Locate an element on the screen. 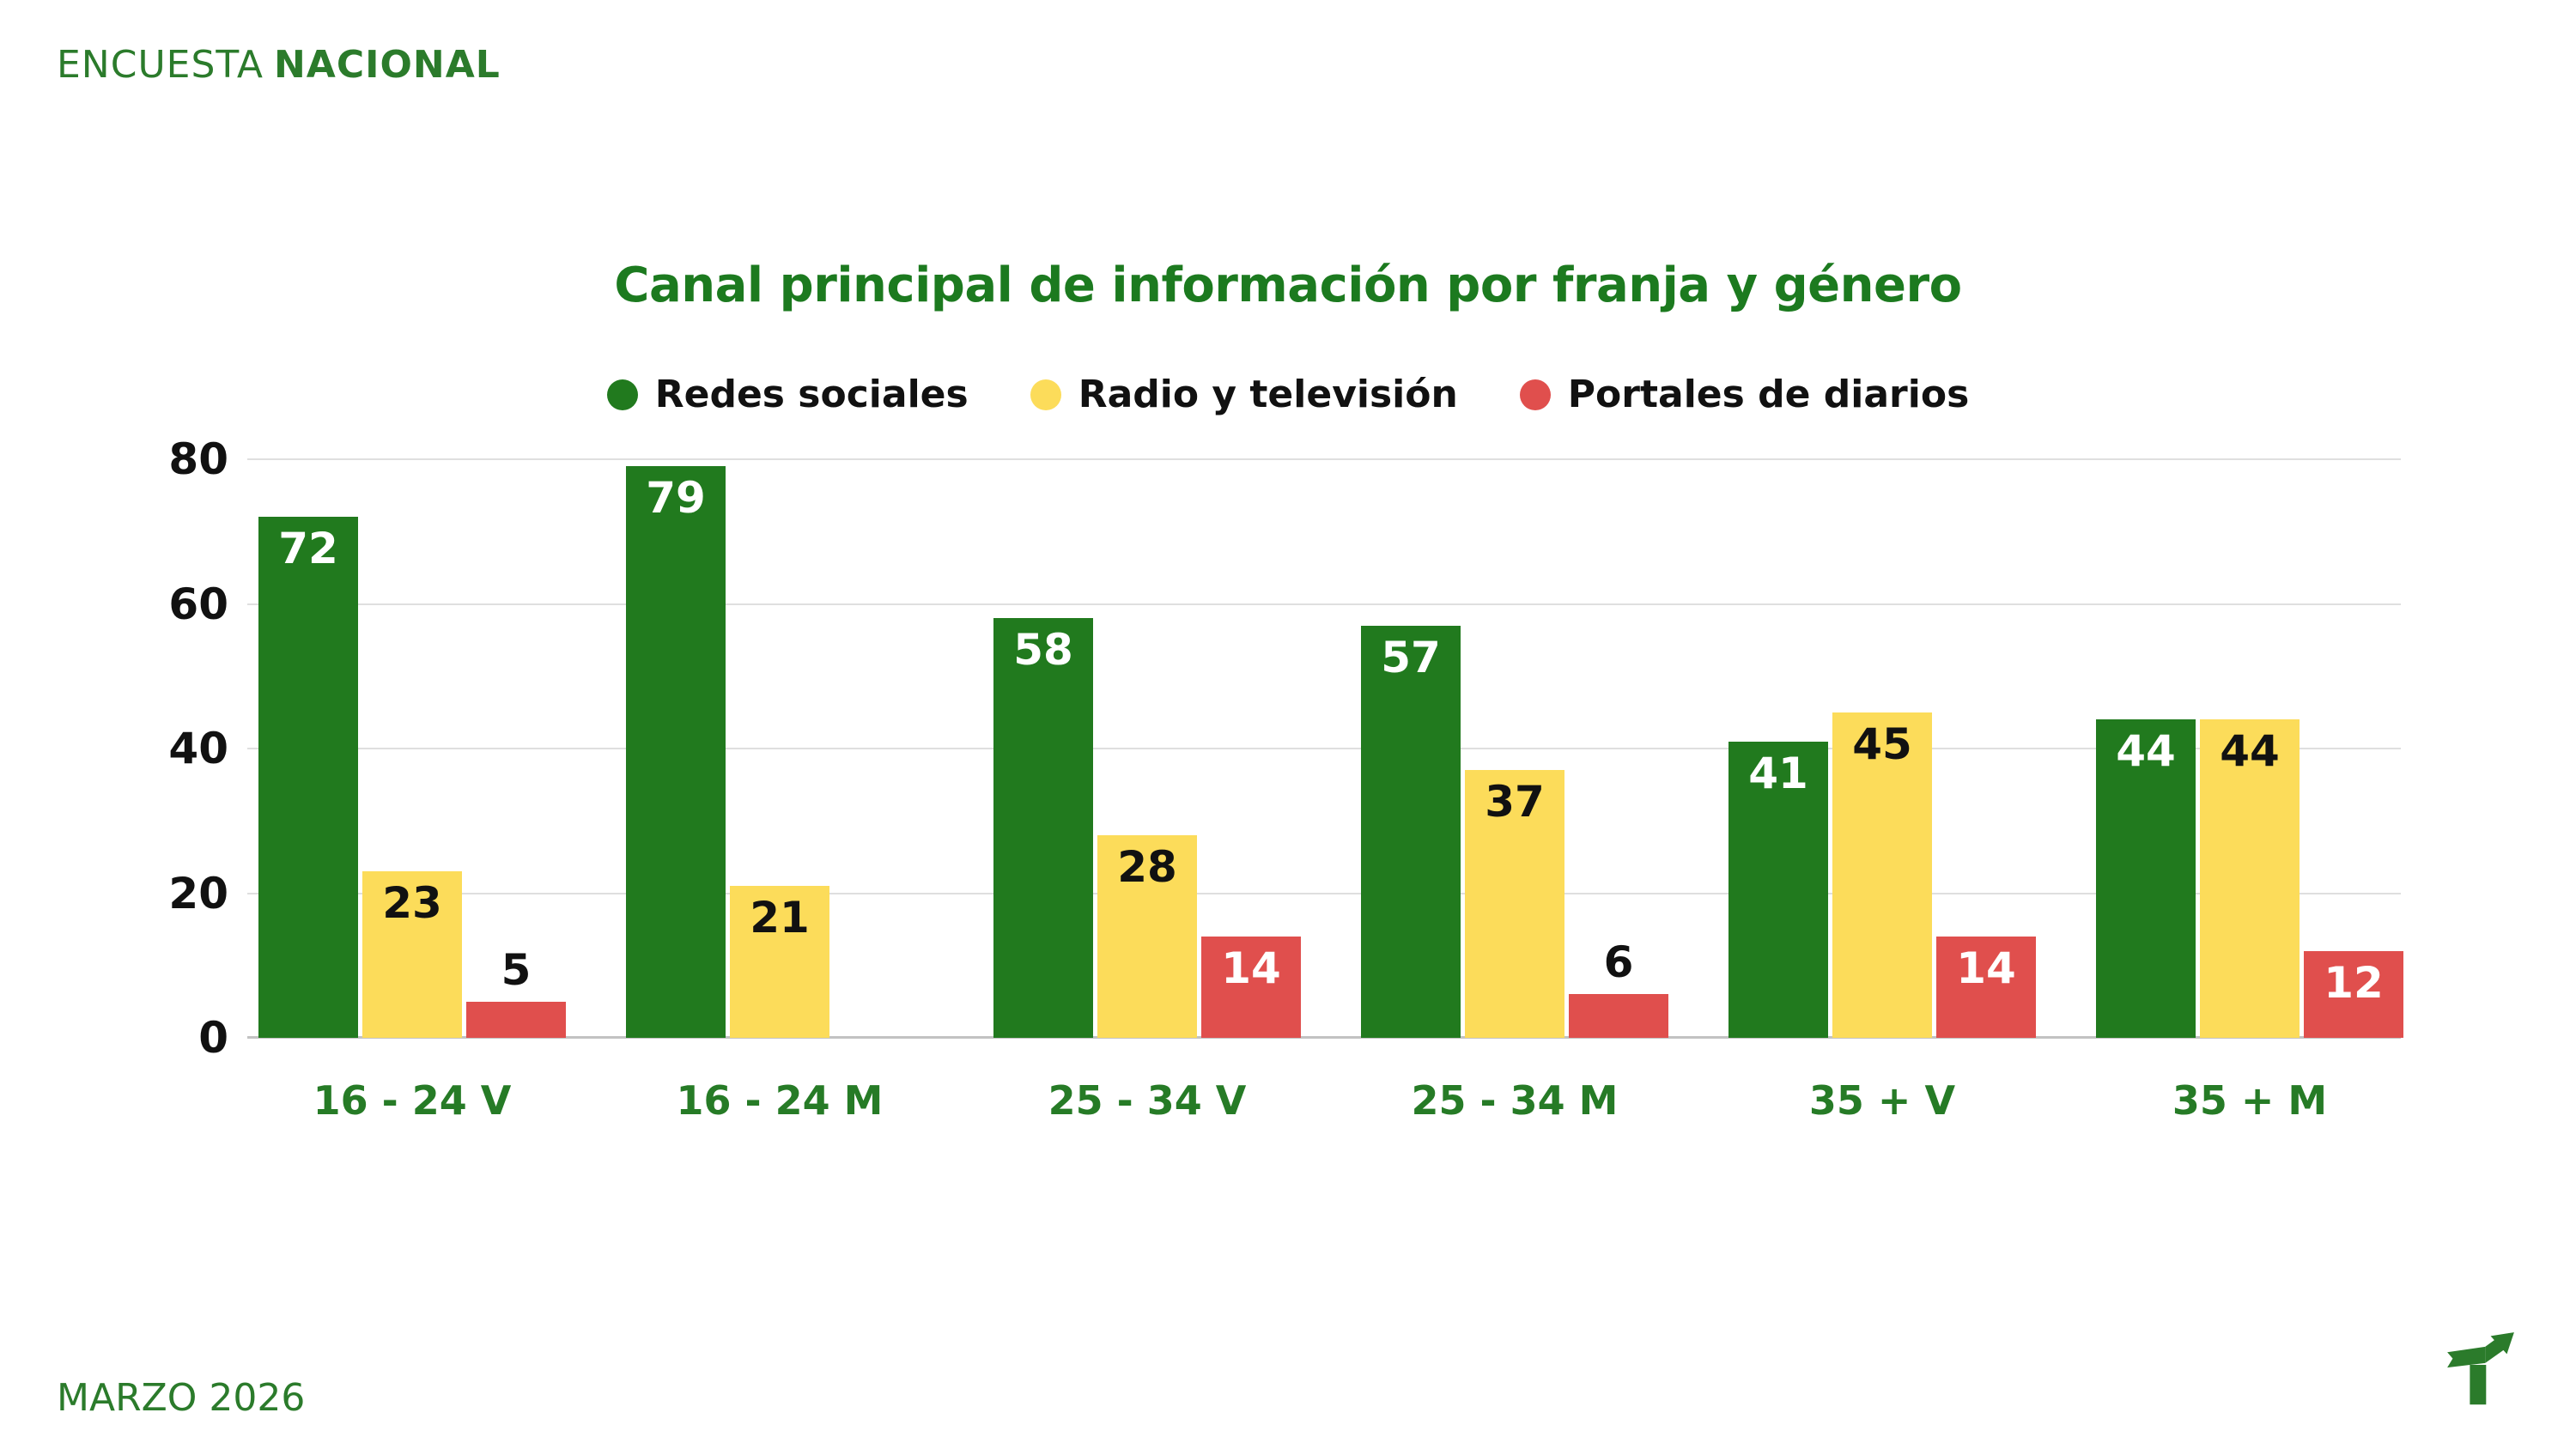 Image resolution: width=2576 pixels, height=1449 pixels. legend-circle-icon-redes-sociales is located at coordinates (622, 394).